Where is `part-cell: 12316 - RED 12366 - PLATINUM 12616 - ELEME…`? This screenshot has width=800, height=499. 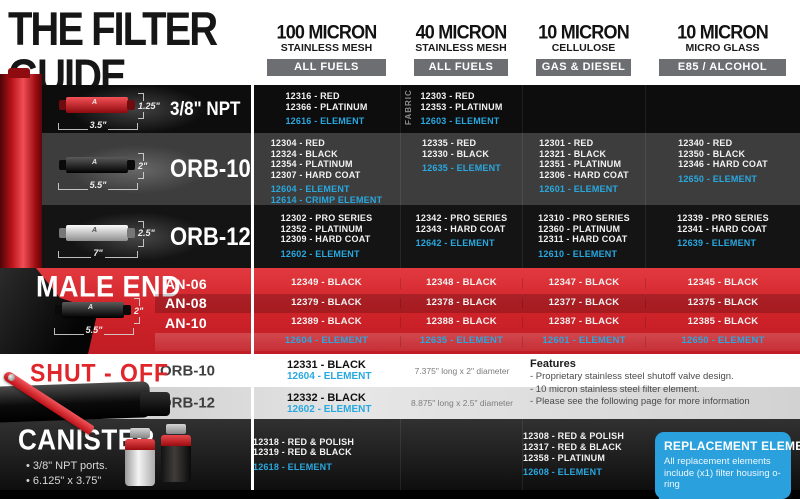 part-cell: 12316 - RED 12366 - PLATINUM 12616 - ELEME… is located at coordinates (326, 109).